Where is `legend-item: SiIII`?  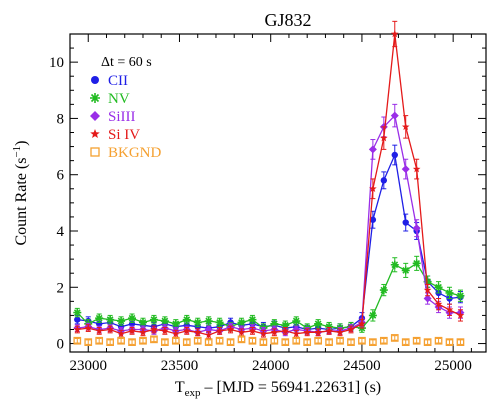 legend-item: SiIII is located at coordinates (113, 117).